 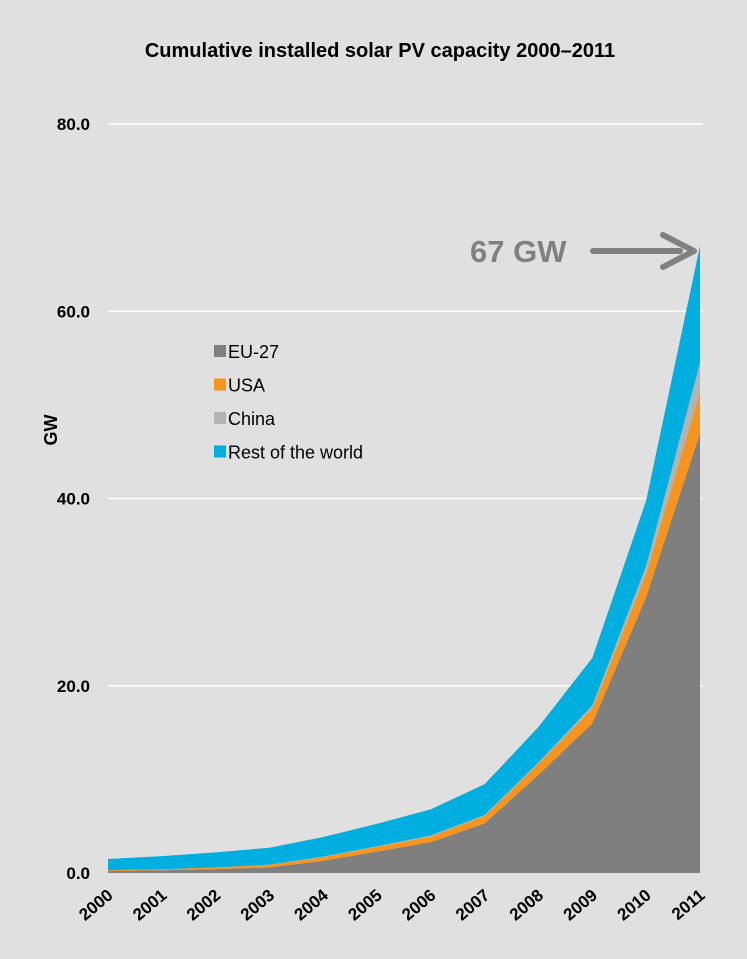 I want to click on legend-label-rest-of-the-world: Rest of the world, so click(x=295, y=453).